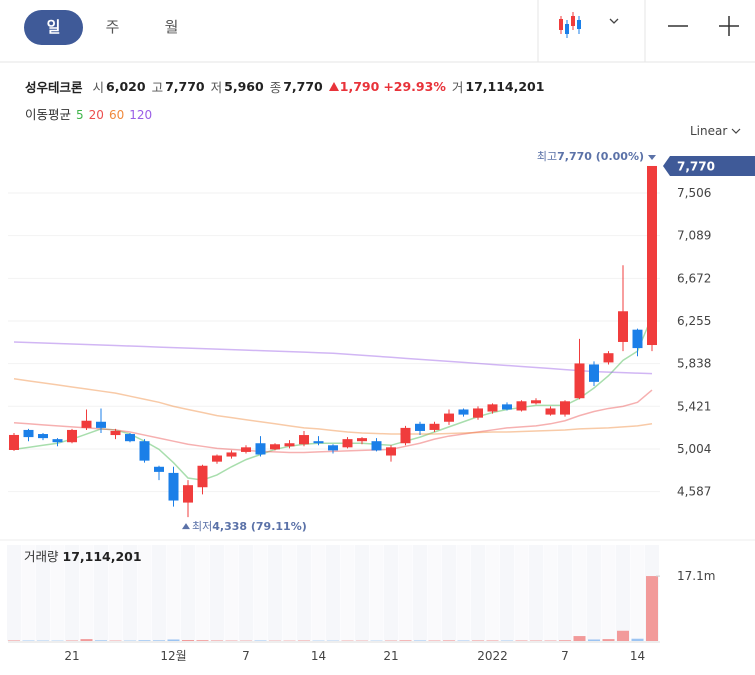 This screenshot has width=755, height=675. What do you see at coordinates (98, 87) in the screenshot?
I see `quote-label: 시` at bounding box center [98, 87].